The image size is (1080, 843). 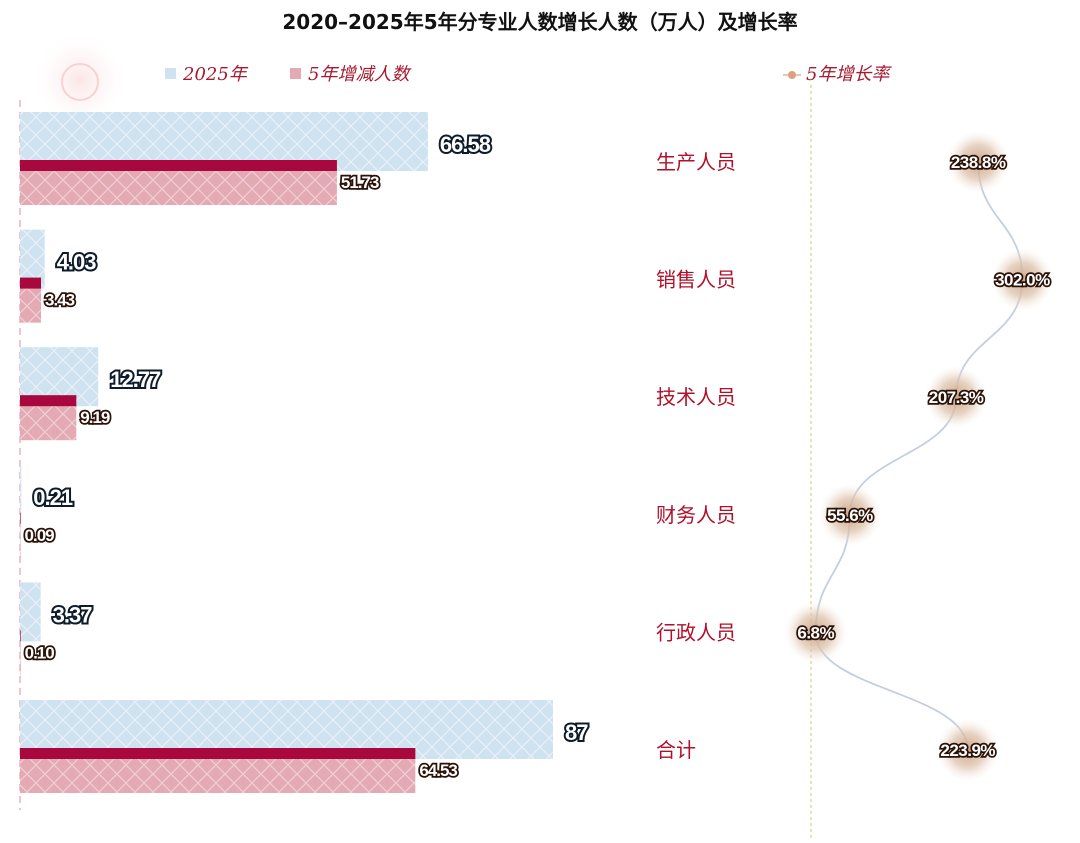 What do you see at coordinates (438, 770) in the screenshot?
I see `label-change-5: 64.53` at bounding box center [438, 770].